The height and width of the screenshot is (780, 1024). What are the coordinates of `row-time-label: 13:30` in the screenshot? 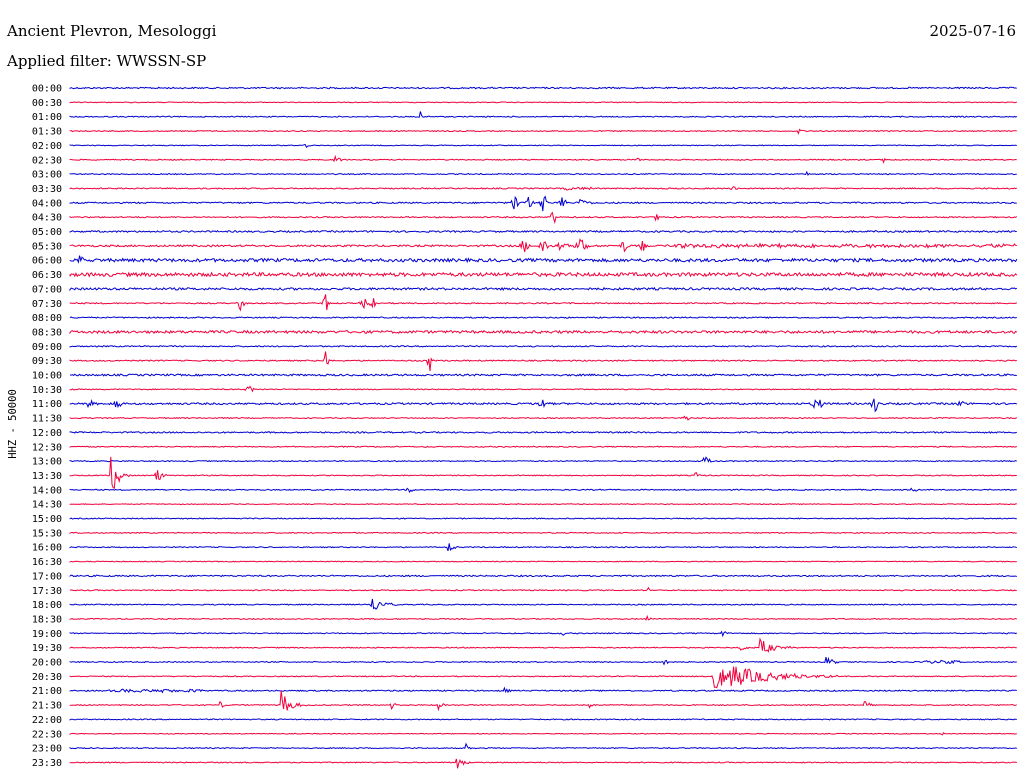 It's located at (47, 476).